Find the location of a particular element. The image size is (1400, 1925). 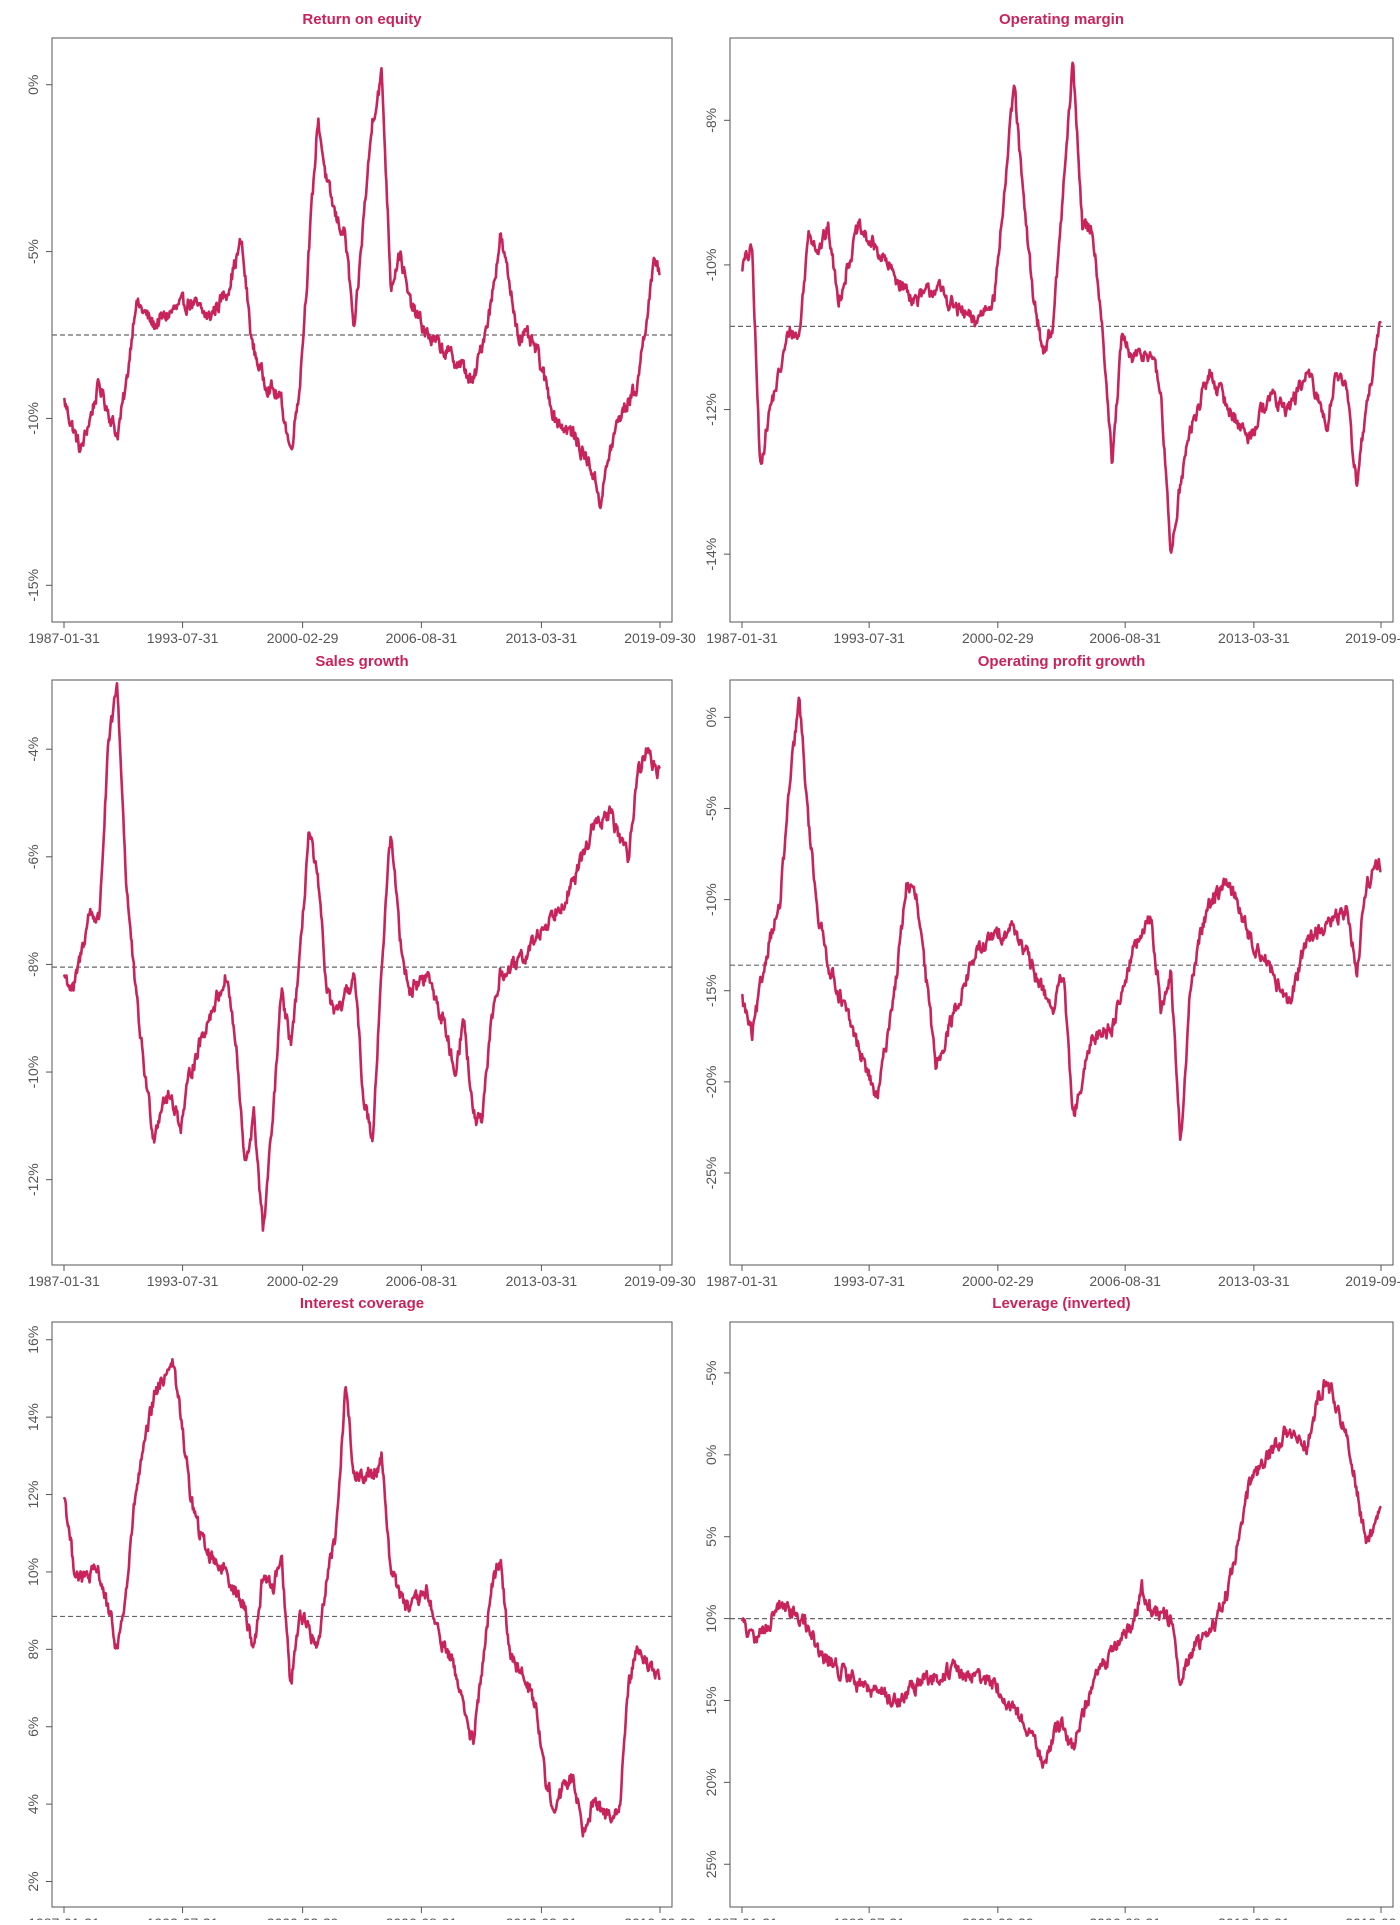

series-line is located at coordinates (1061, 307).